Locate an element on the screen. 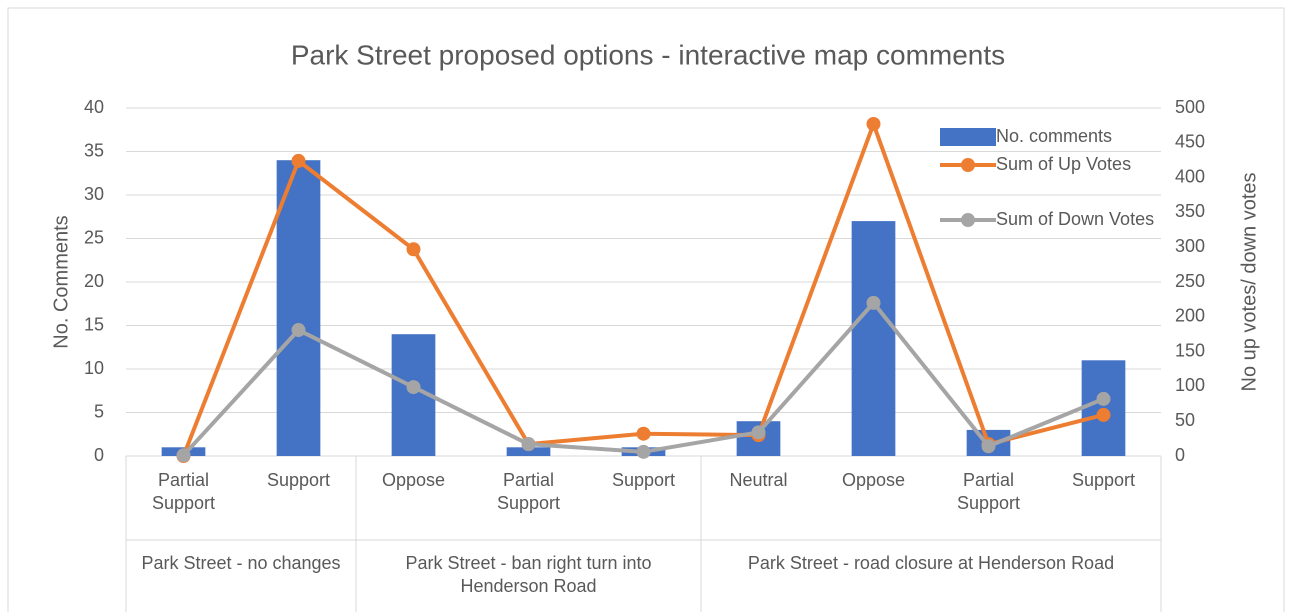 This screenshot has width=1292, height=612. y-tick-label: 20 is located at coordinates (94, 281).